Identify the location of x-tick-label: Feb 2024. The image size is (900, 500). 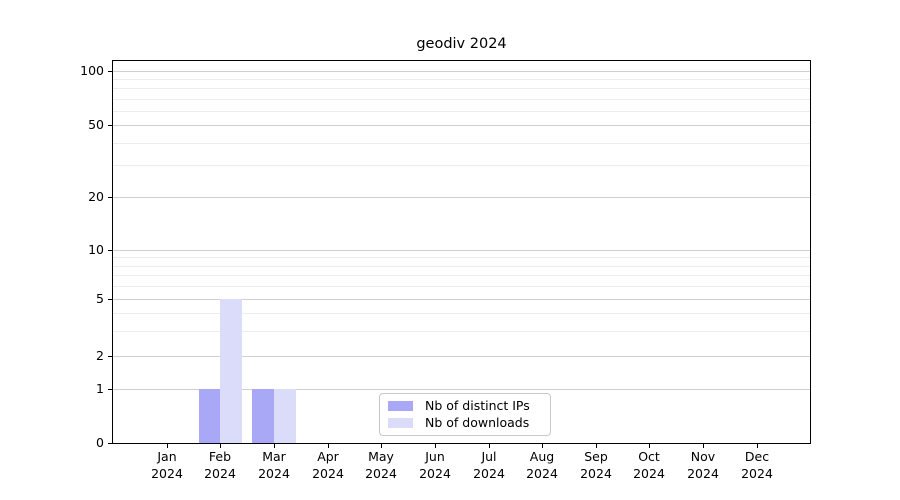
(220, 465).